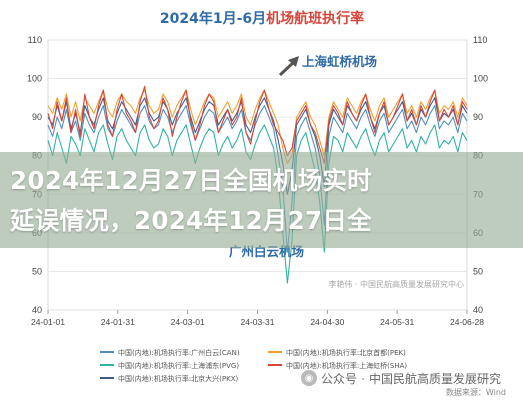 This screenshot has height=400, width=523. What do you see at coordinates (48, 322) in the screenshot?
I see `x-tick-label: 24-01-01` at bounding box center [48, 322].